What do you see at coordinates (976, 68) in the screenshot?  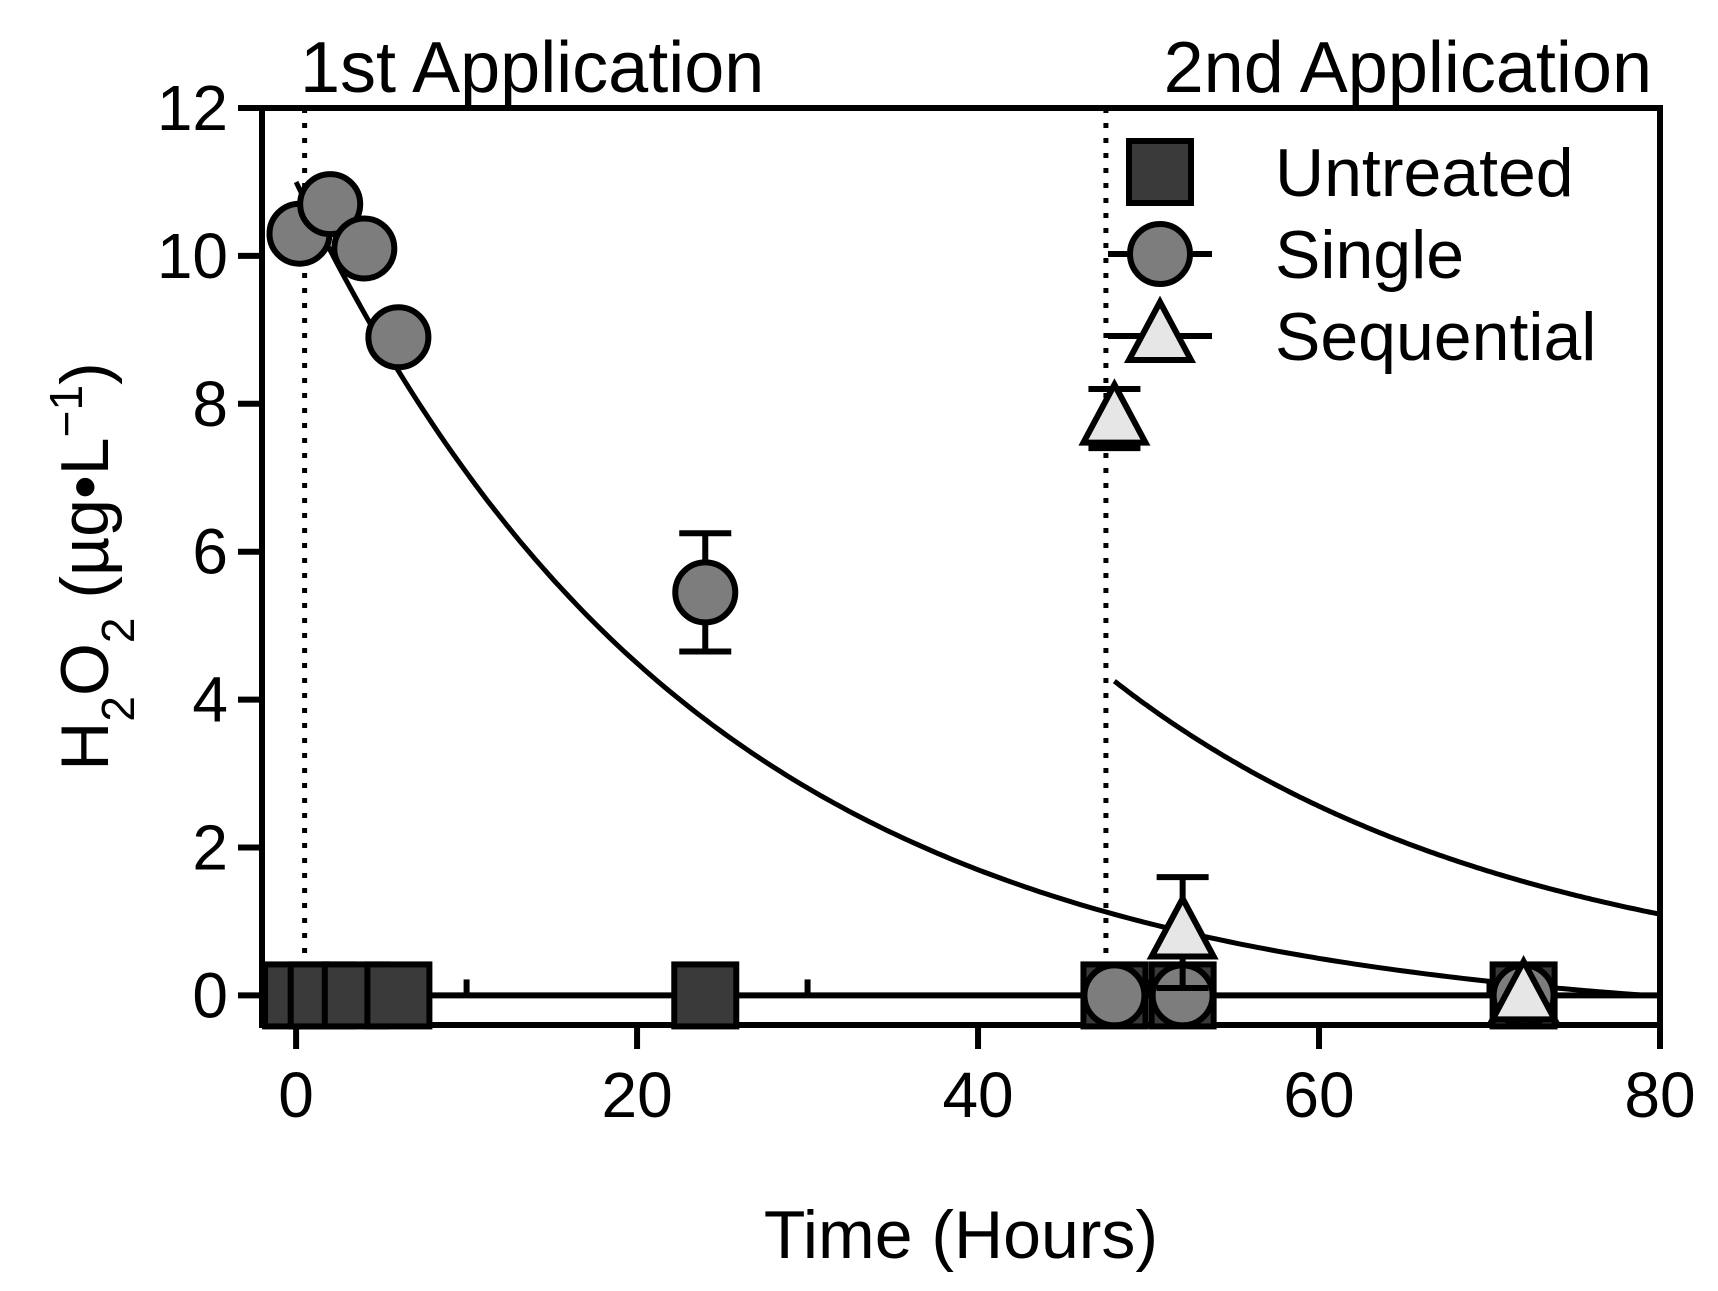 I see `annotations: 1st Application 2nd Application` at bounding box center [976, 68].